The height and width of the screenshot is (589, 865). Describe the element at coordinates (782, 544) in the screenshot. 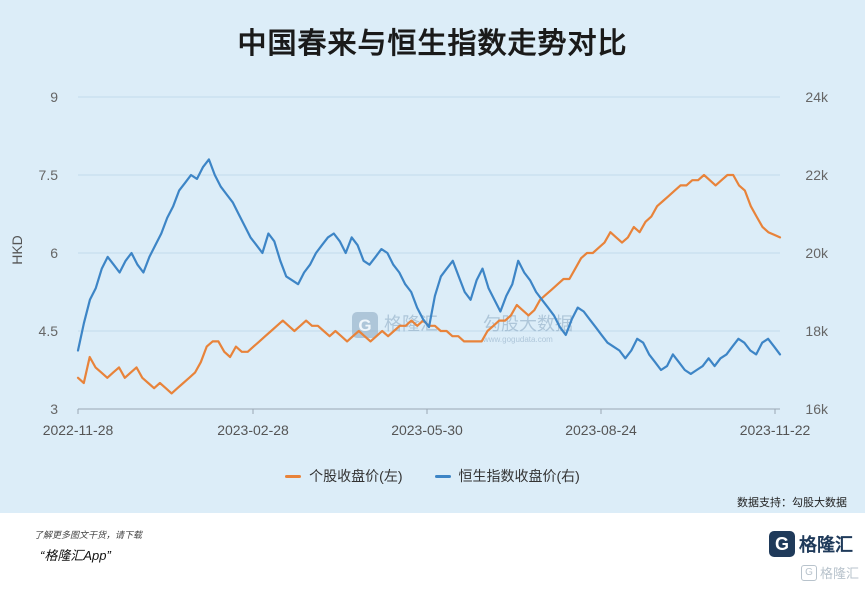

I see `brand-g-icon: G` at that location.